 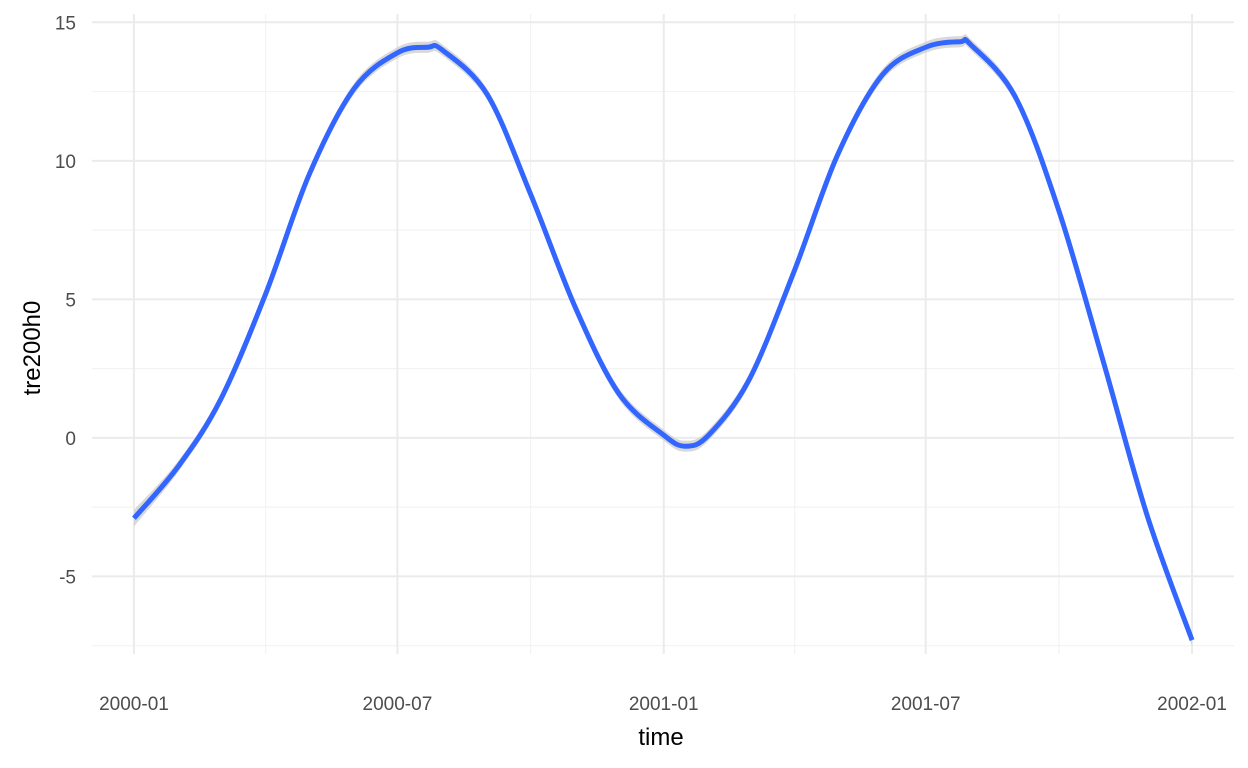 I want to click on y-tick-label: 0, so click(x=70, y=439).